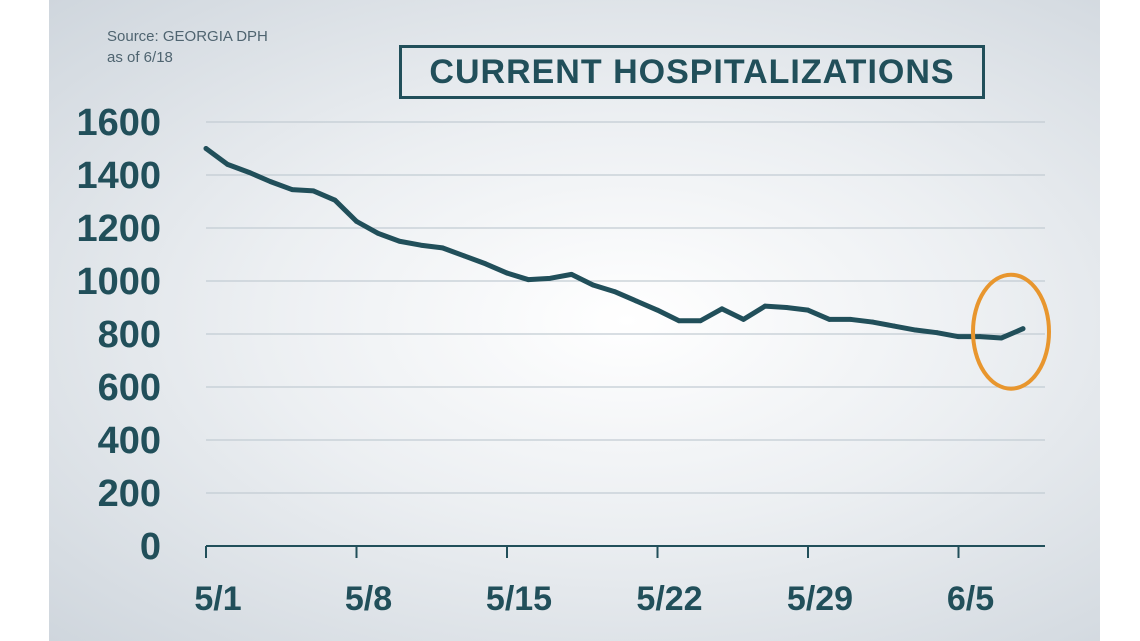 This screenshot has width=1140, height=641. What do you see at coordinates (217, 599) in the screenshot?
I see `x-tick-label: 5/1` at bounding box center [217, 599].